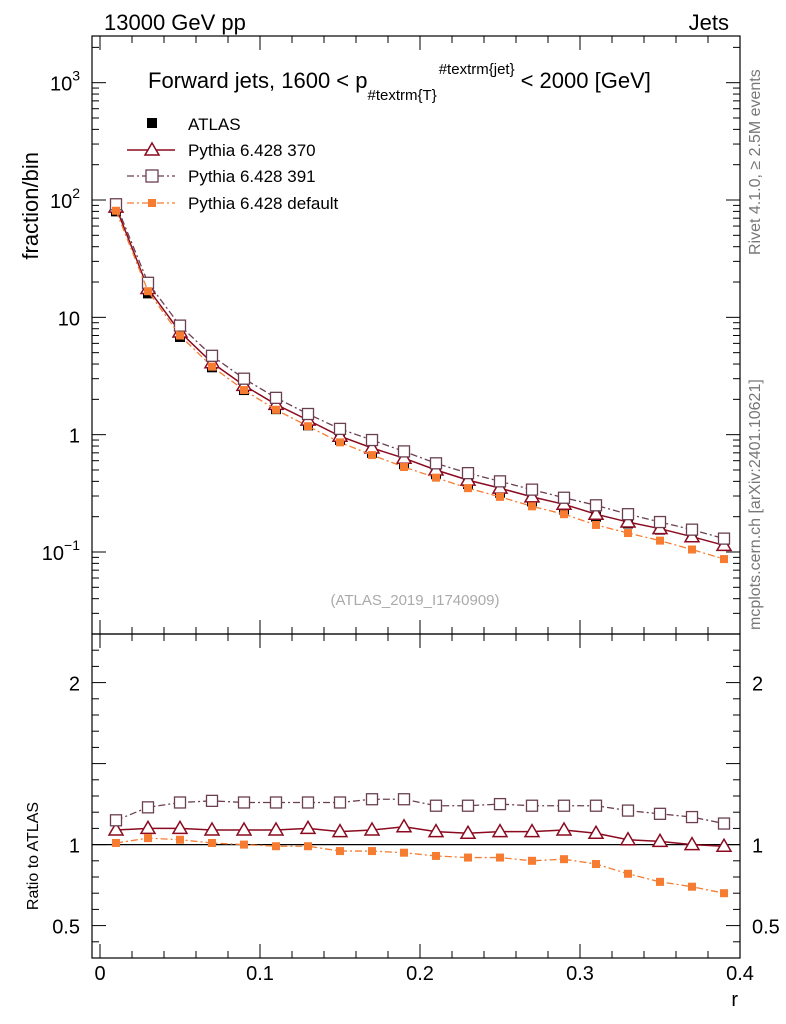 The height and width of the screenshot is (1024, 786). Describe the element at coordinates (420, 974) in the screenshot. I see `x-tick-label: 0.2` at that location.